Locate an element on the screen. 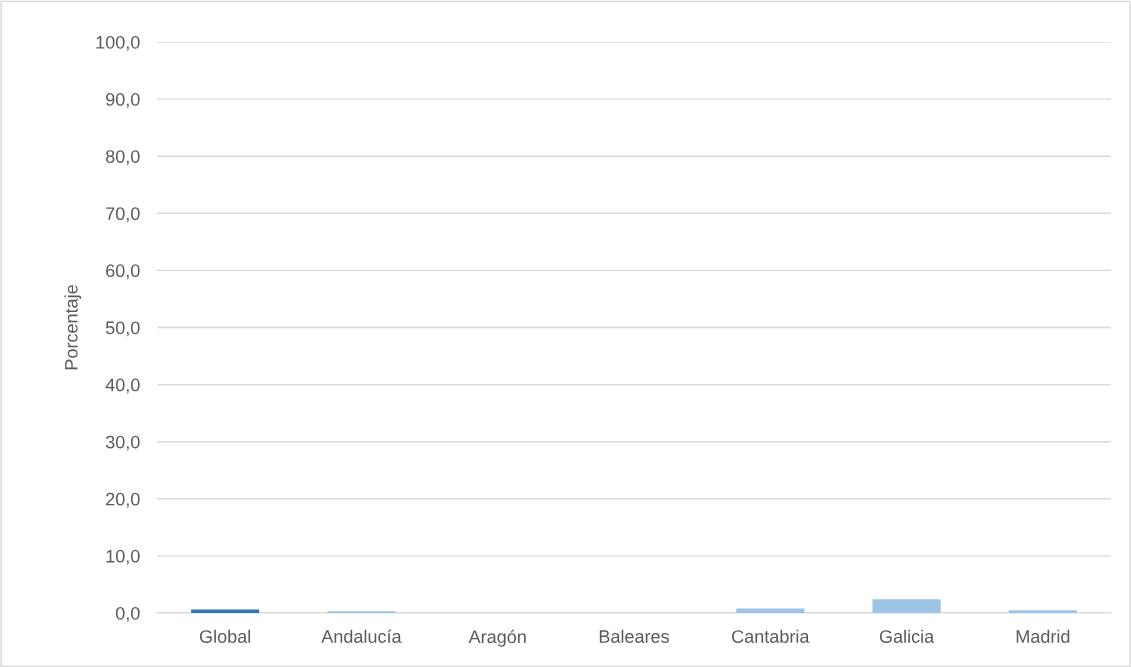 The image size is (1131, 667). y-tick-label: 10,0 is located at coordinates (123, 557).